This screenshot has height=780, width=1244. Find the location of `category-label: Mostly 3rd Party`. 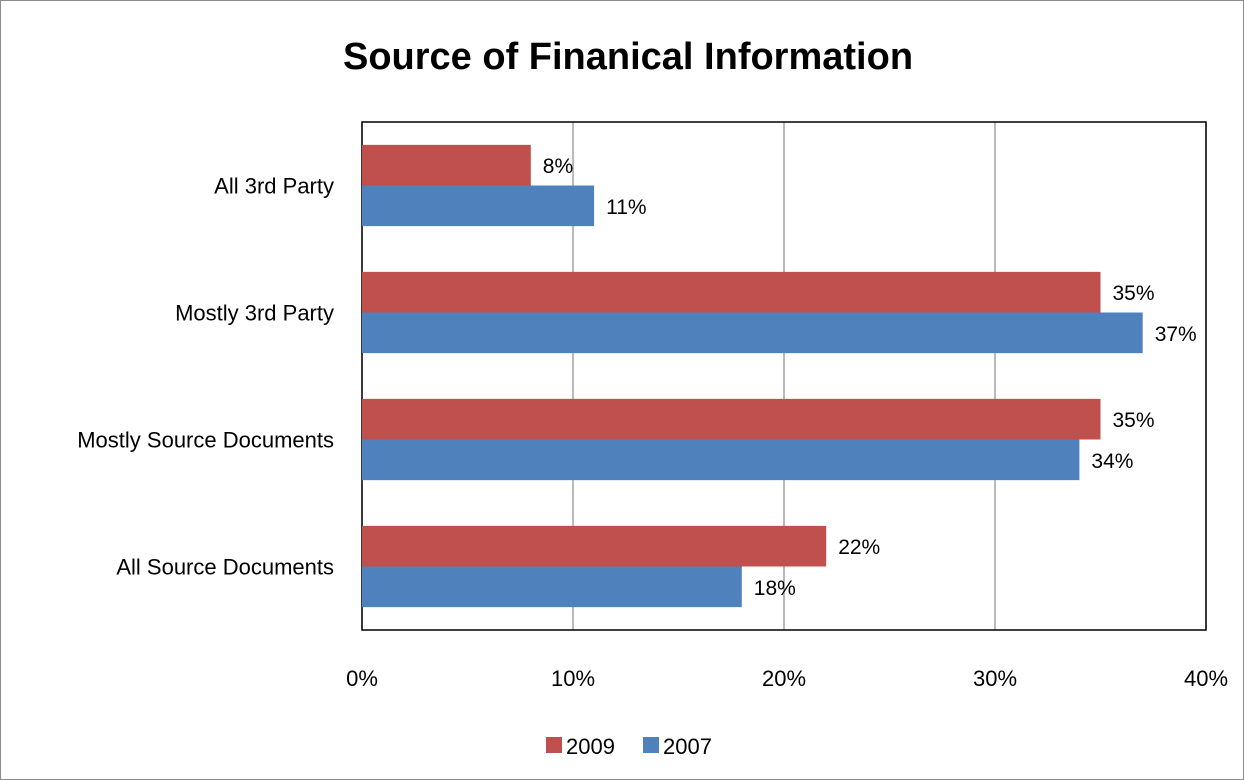

category-label: Mostly 3rd Party is located at coordinates (254, 313).